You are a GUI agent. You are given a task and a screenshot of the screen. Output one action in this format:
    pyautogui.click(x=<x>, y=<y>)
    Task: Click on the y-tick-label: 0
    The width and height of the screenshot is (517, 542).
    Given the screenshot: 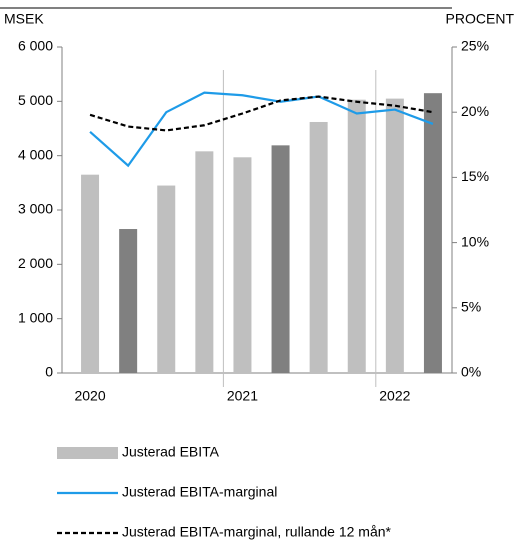 What is the action you would take?
    pyautogui.click(x=49, y=372)
    